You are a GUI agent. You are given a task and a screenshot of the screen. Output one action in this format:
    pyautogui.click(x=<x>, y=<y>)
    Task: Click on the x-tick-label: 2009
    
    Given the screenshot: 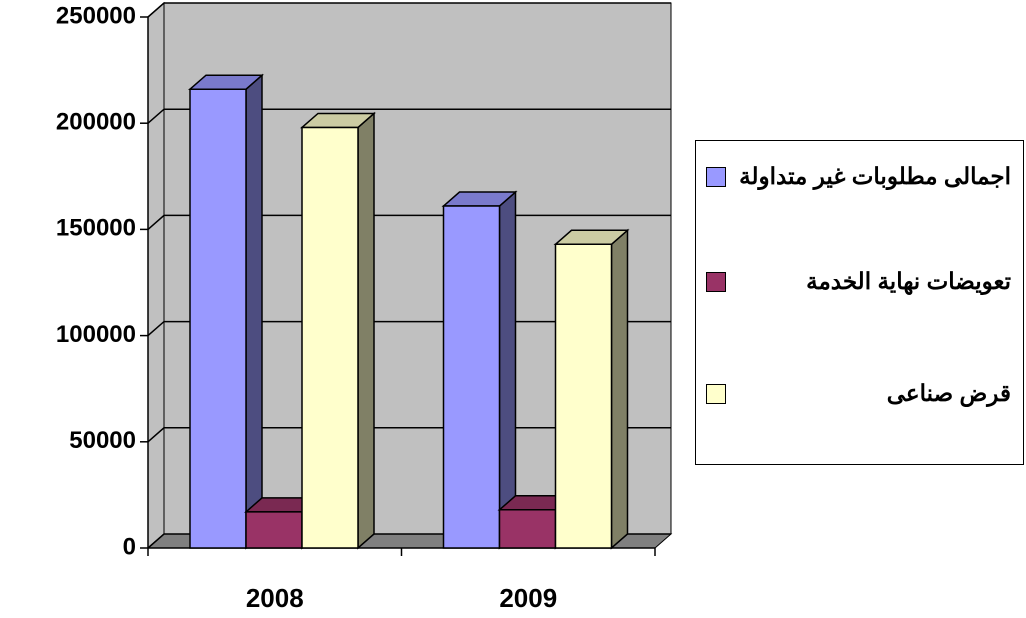 What is the action you would take?
    pyautogui.click(x=528, y=598)
    